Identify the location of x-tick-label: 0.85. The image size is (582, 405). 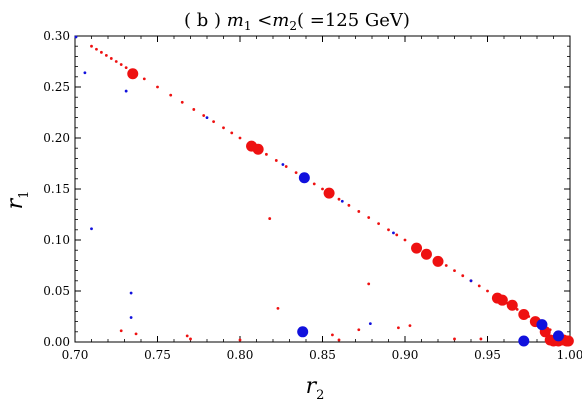
(322, 355).